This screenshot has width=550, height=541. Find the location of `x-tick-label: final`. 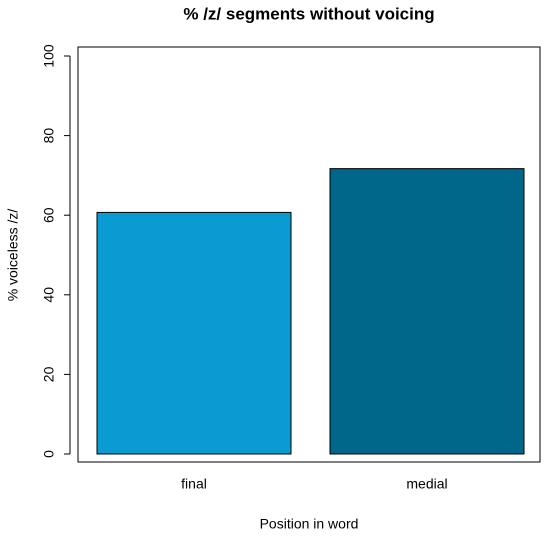

x-tick-label: final is located at coordinates (194, 484).